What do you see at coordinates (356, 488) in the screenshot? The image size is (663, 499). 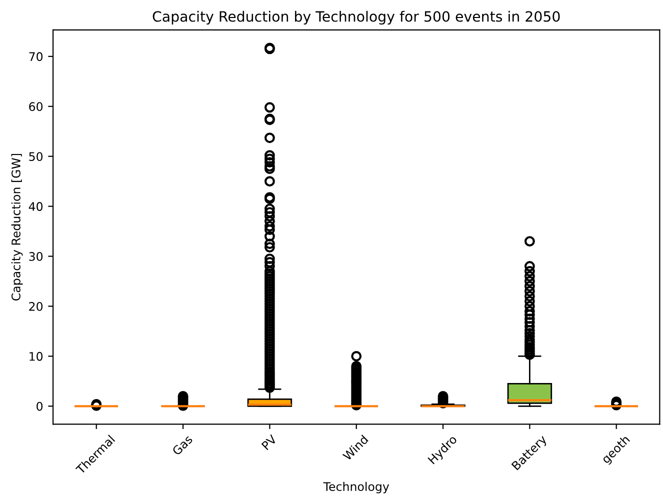 I see `x-axis-title: Technology` at bounding box center [356, 488].